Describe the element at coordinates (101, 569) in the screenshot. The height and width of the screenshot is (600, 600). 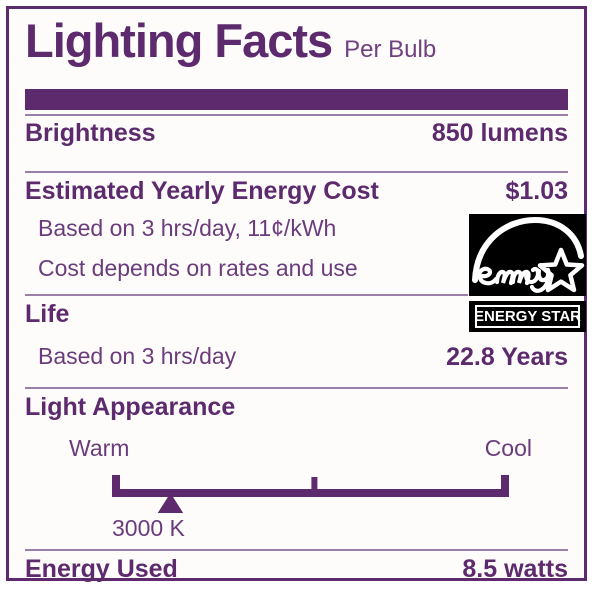
I see `energy-used-label: Energy Used` at that location.